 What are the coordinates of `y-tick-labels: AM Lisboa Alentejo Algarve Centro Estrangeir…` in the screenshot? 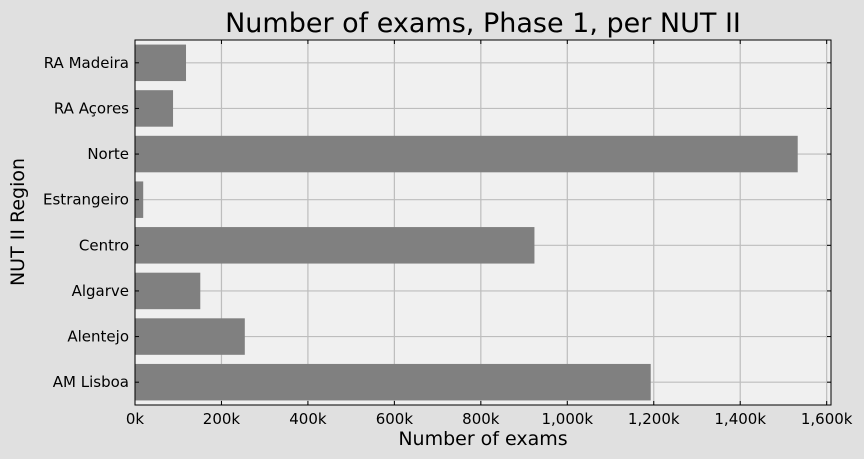 It's located at (86, 222).